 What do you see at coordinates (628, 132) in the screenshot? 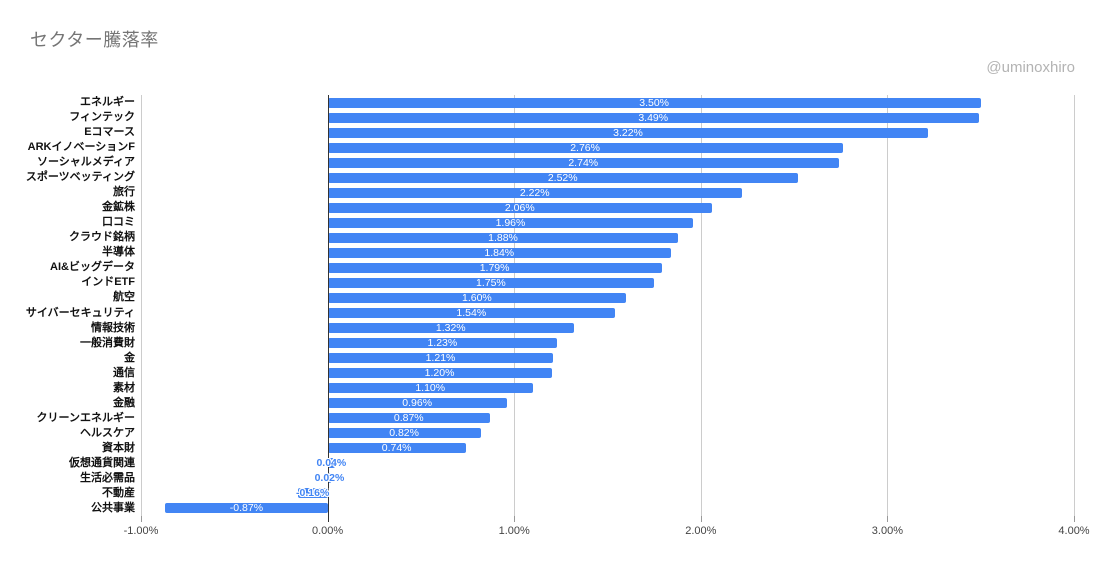
I see `bar-value-label: 3.22%` at bounding box center [628, 132].